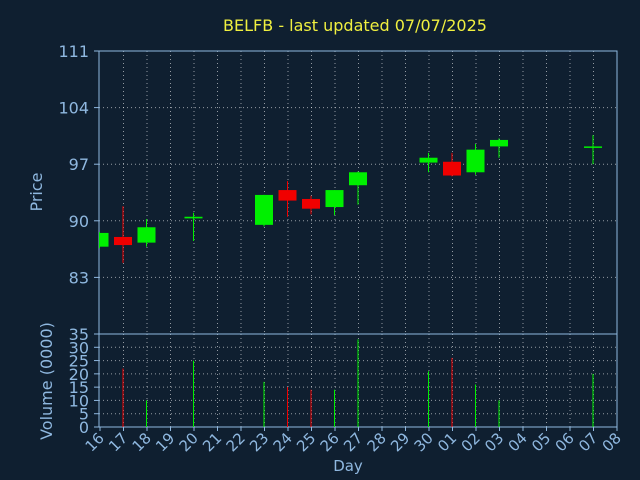 This screenshot has width=640, height=480. What do you see at coordinates (79, 387) in the screenshot?
I see `volume-tick-label: 15` at bounding box center [79, 387].